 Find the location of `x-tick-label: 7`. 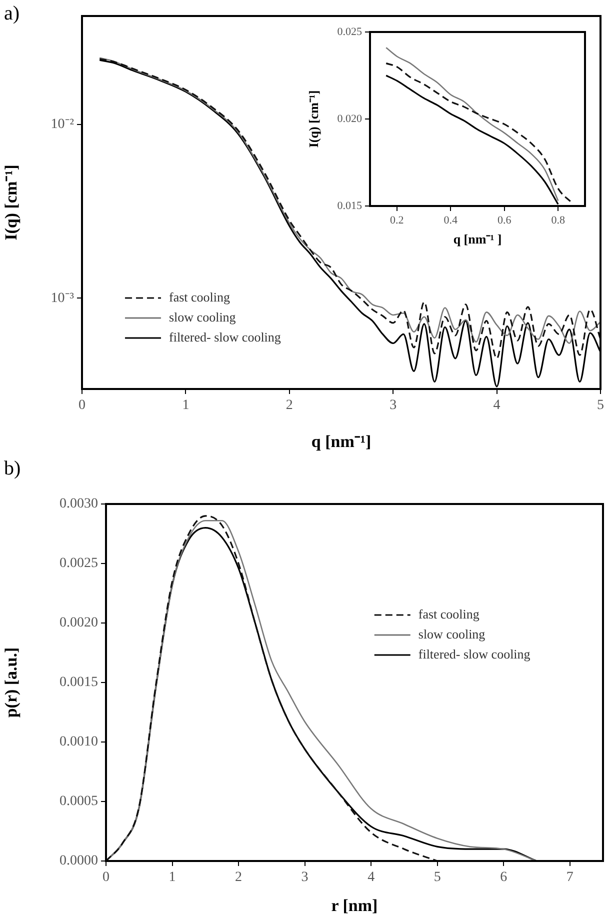

x-tick-label: 7 is located at coordinates (570, 878).